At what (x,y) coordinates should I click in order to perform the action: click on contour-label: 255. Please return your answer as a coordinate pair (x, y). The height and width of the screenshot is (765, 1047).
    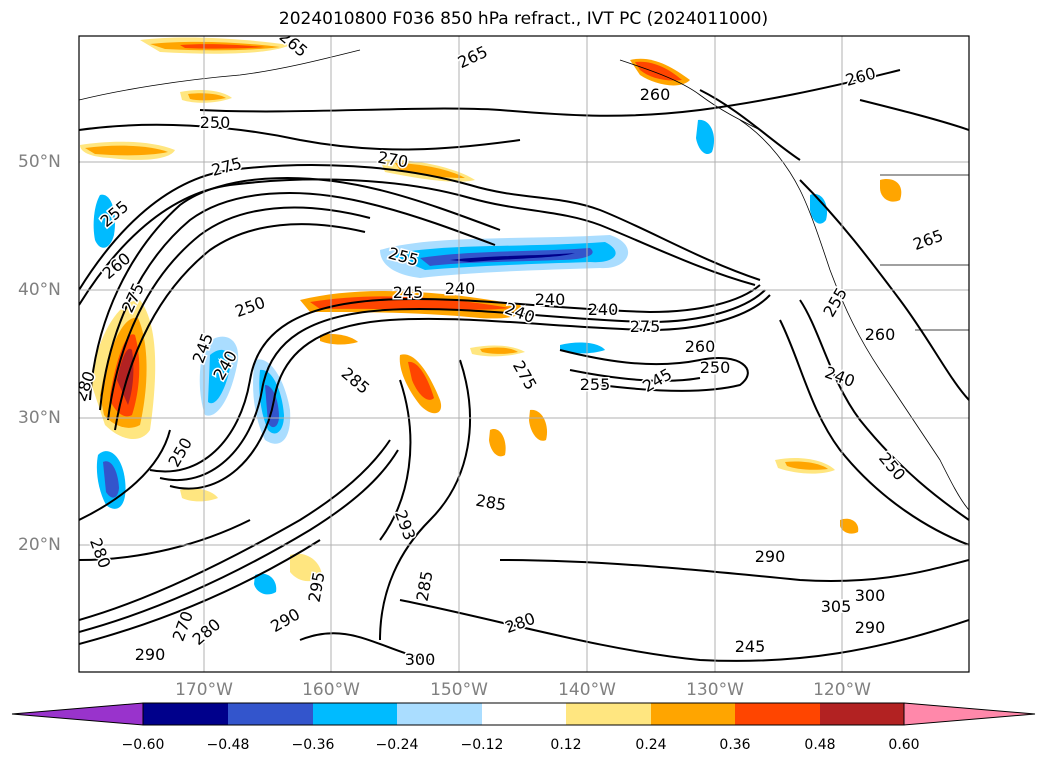
    Looking at the image, I should click on (595, 384).